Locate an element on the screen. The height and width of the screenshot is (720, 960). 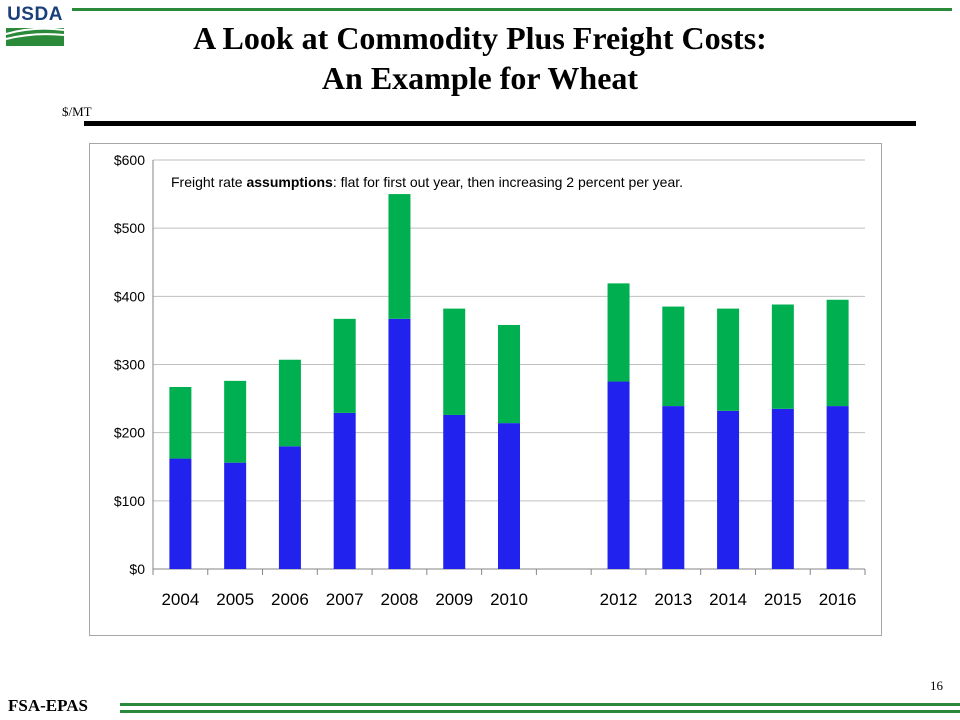
x-tick-label: 2005 is located at coordinates (235, 599).